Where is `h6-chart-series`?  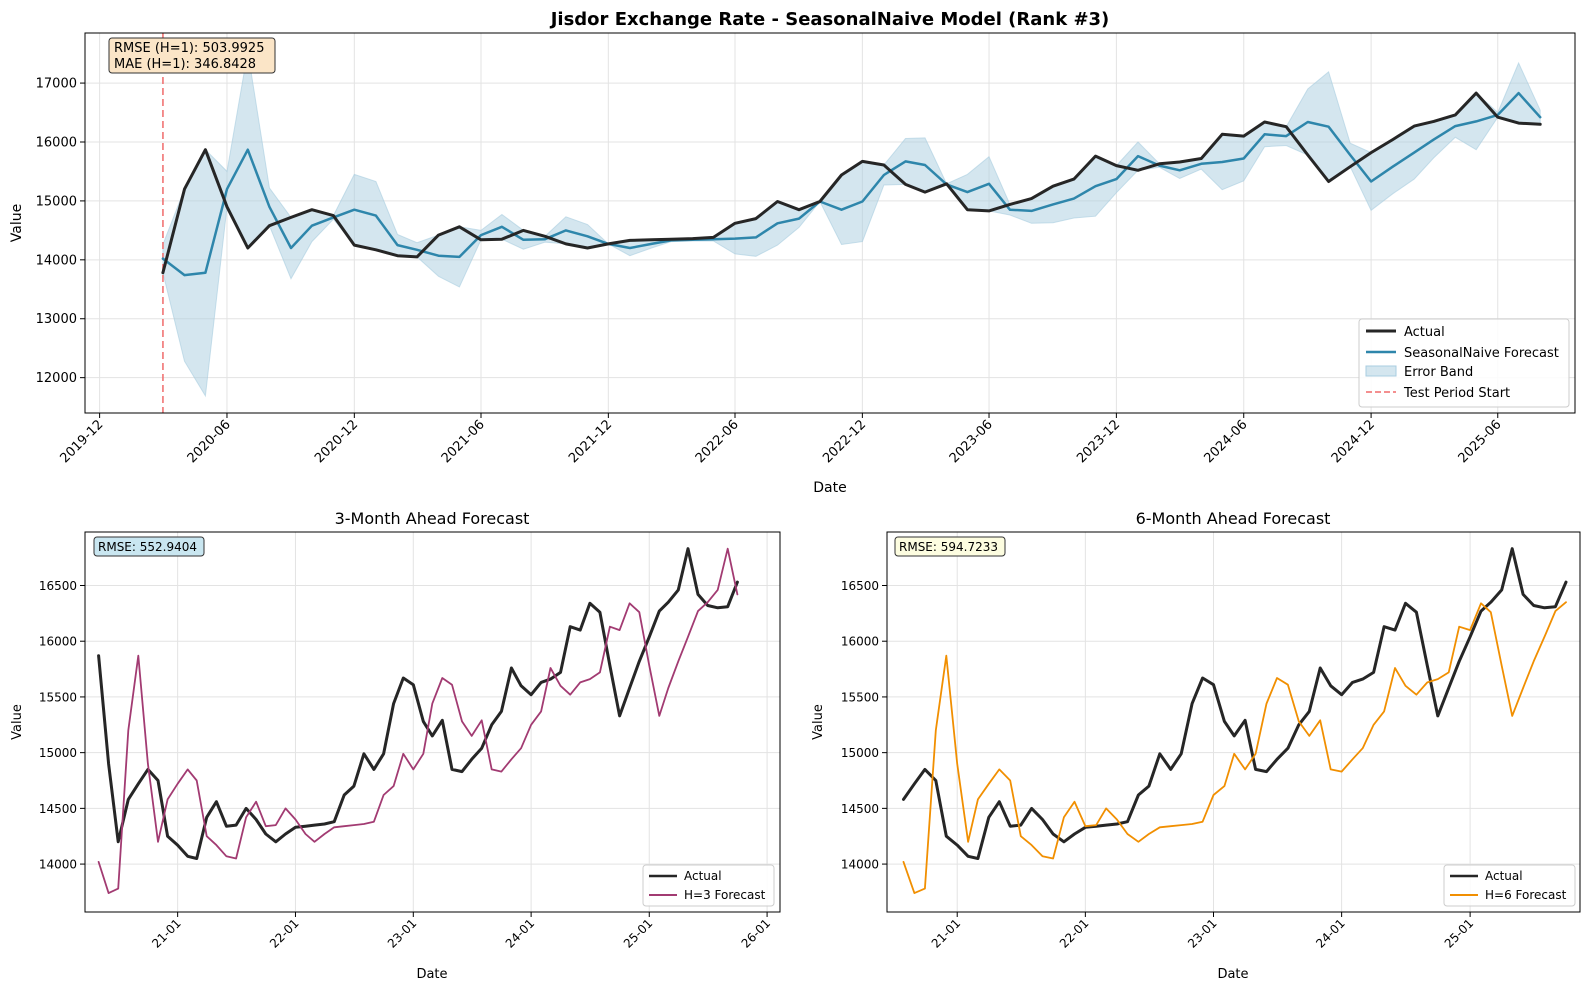
h6-chart-series is located at coordinates (1235, 720).